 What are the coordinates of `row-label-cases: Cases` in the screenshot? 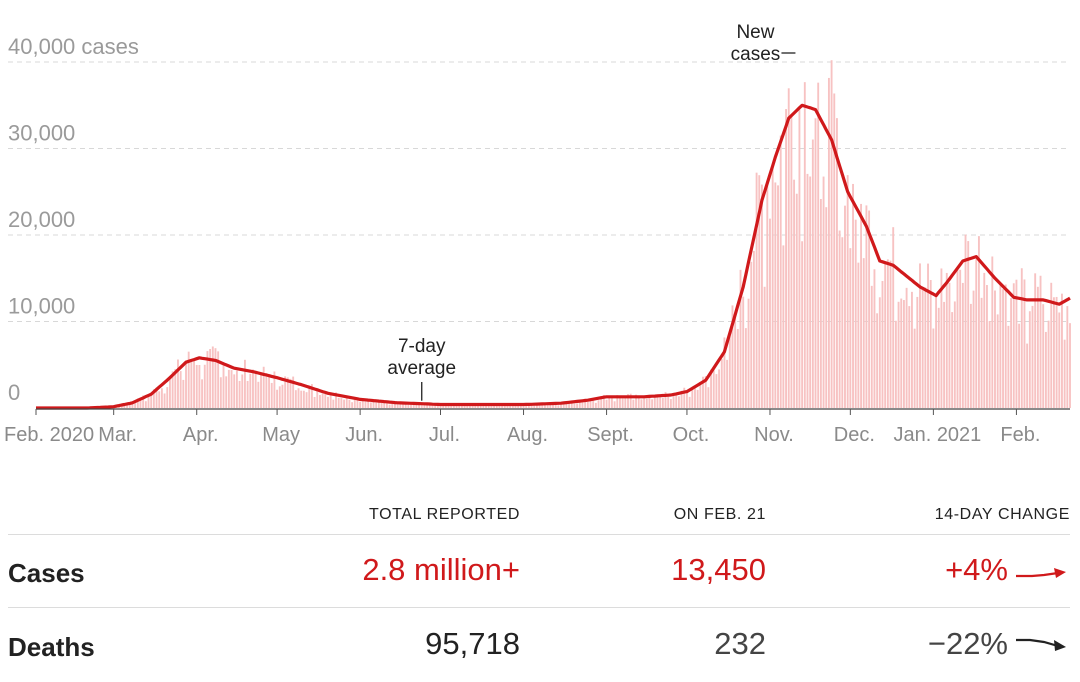 It's located at (46, 573).